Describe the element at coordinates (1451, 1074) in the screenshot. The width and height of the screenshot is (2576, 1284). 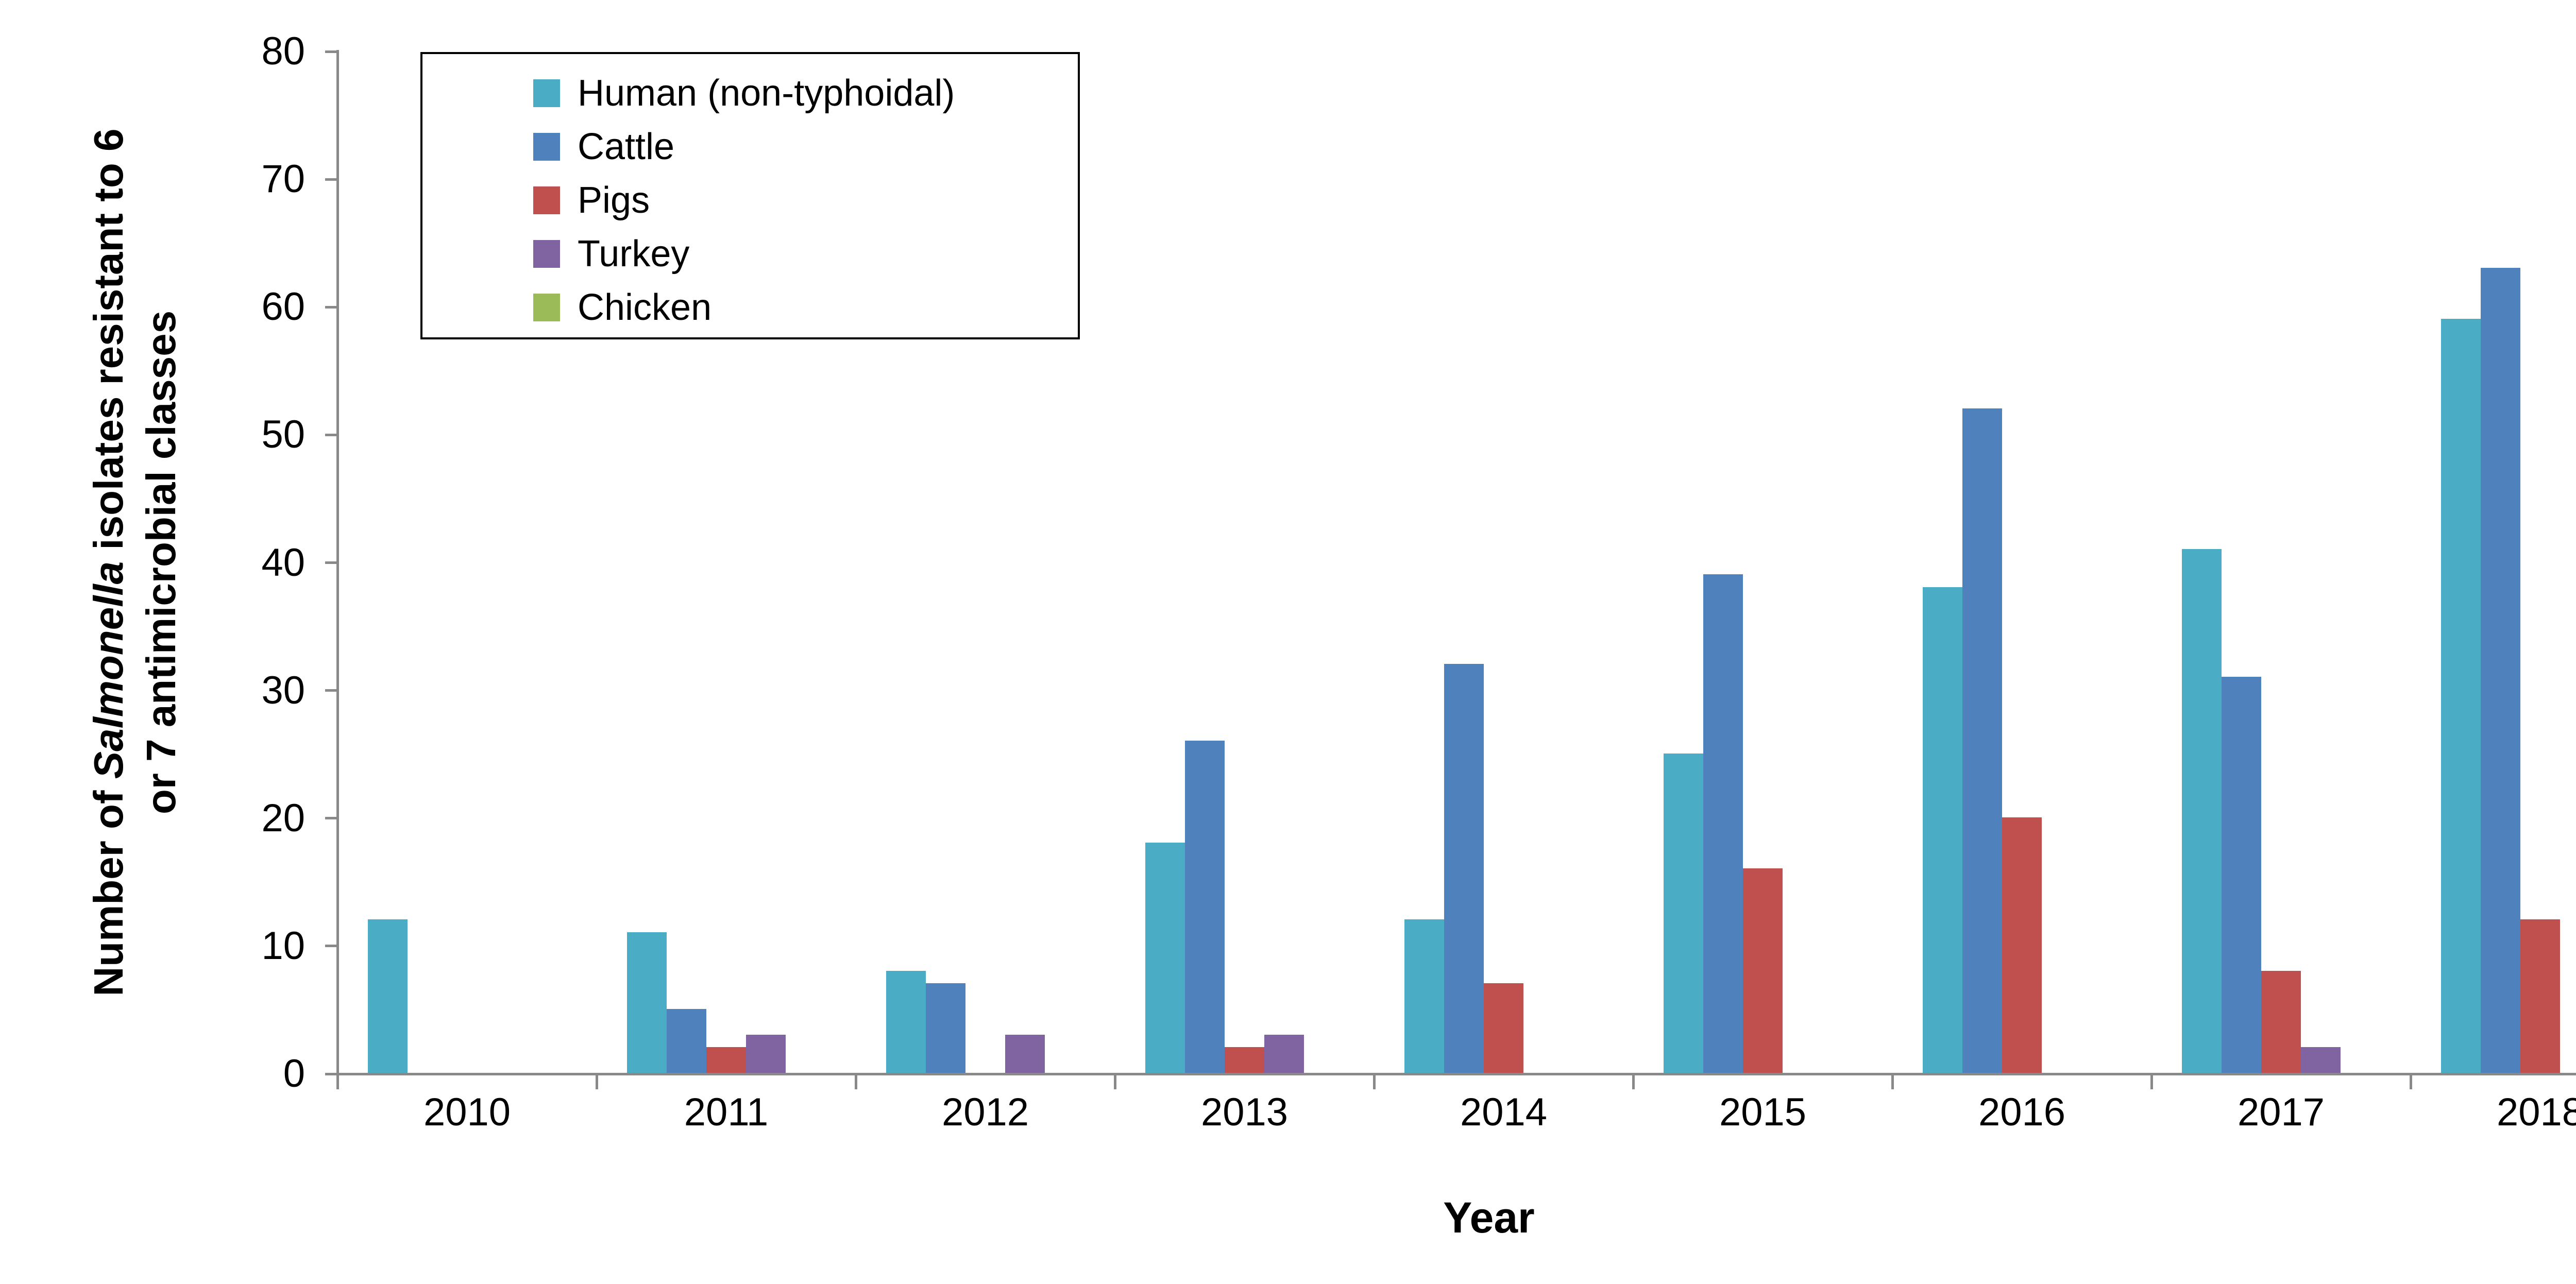
I see `x-axis-line` at that location.